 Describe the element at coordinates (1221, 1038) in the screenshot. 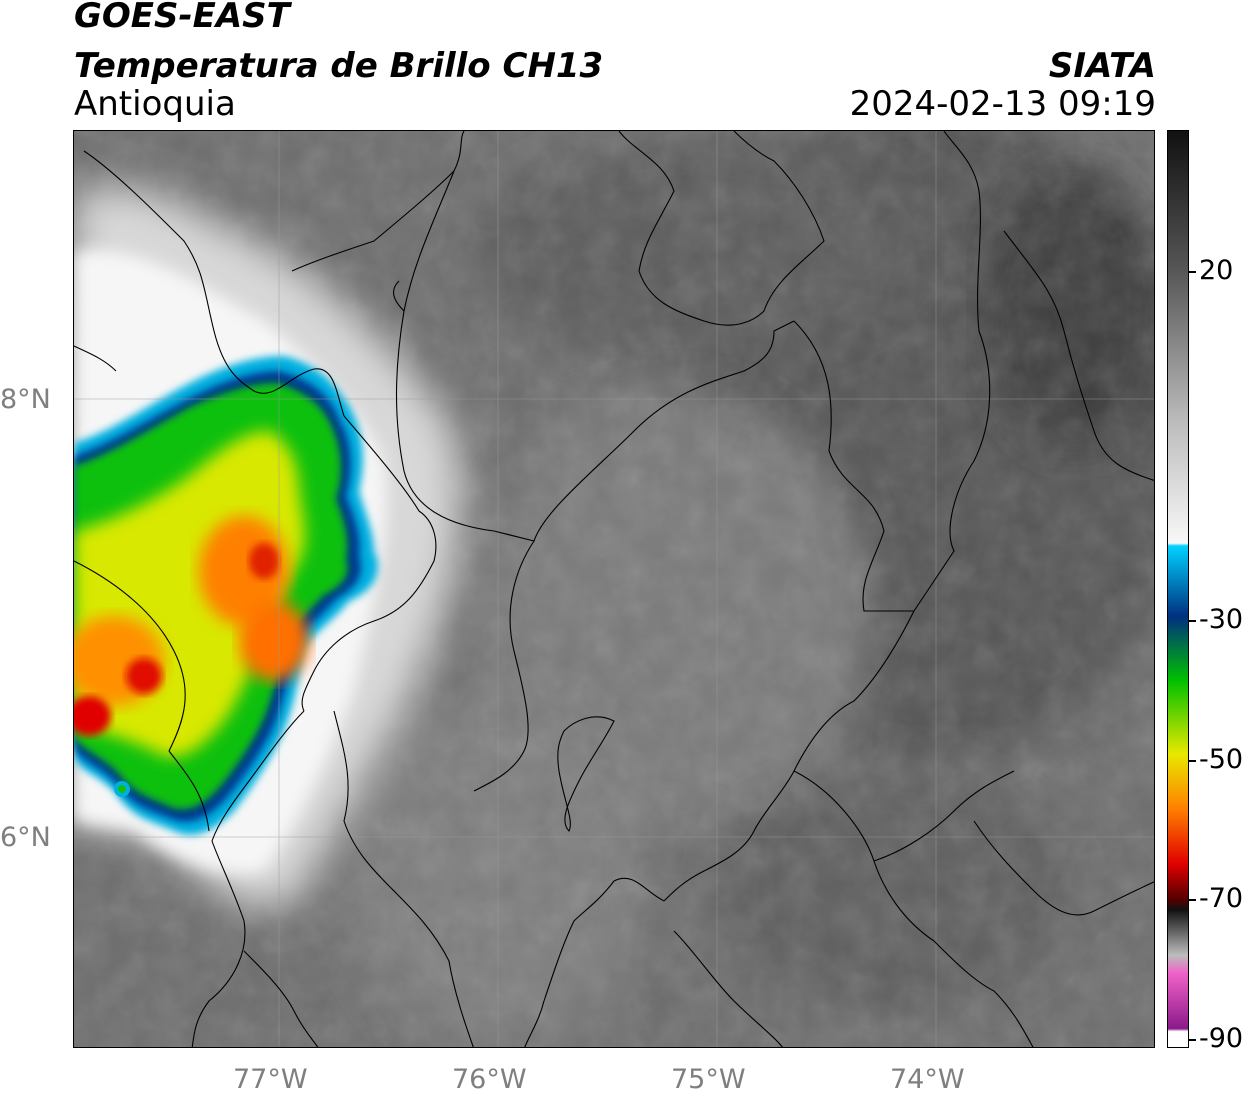

I see `colorbar-label-minus90: -90` at that location.